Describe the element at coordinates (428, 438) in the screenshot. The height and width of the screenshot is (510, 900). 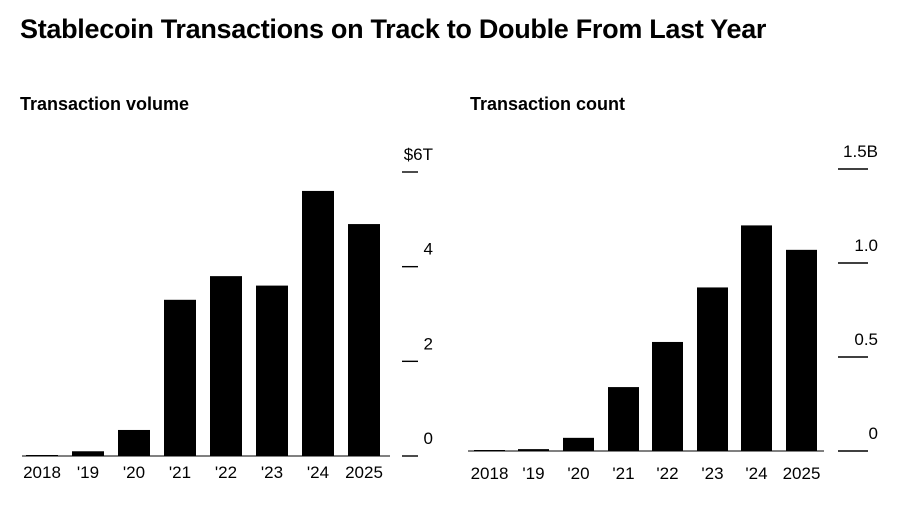
I see `volume-y-tick-label: 0` at that location.